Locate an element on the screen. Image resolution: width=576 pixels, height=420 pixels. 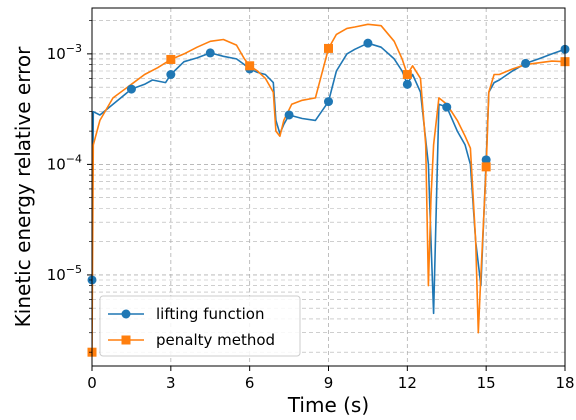
legend-swatch-circle is located at coordinates (126, 314).